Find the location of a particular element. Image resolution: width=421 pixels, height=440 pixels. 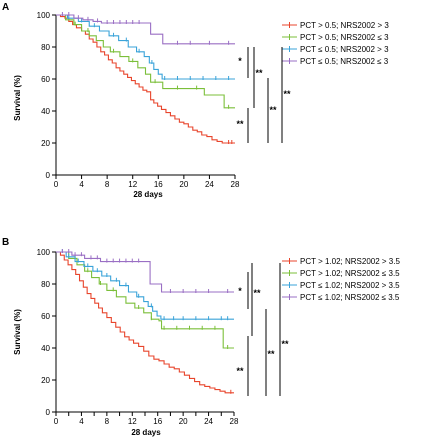

panel-a-legend-label-3: PCT ≤ 0.5; NRS2002 > 3 is located at coordinates (344, 49).